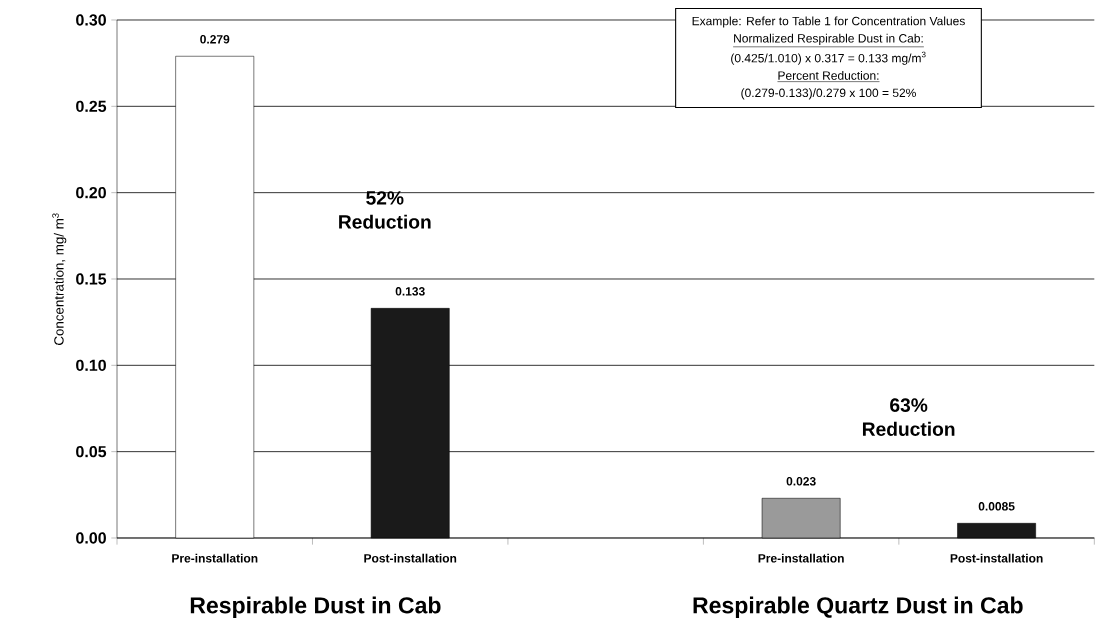  Describe the element at coordinates (91, 279) in the screenshot. I see `y-tick-label: 0.15` at that location.